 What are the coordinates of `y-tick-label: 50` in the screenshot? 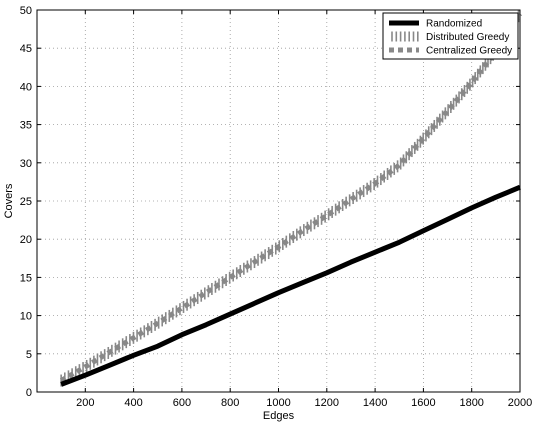 It's located at (26, 11).